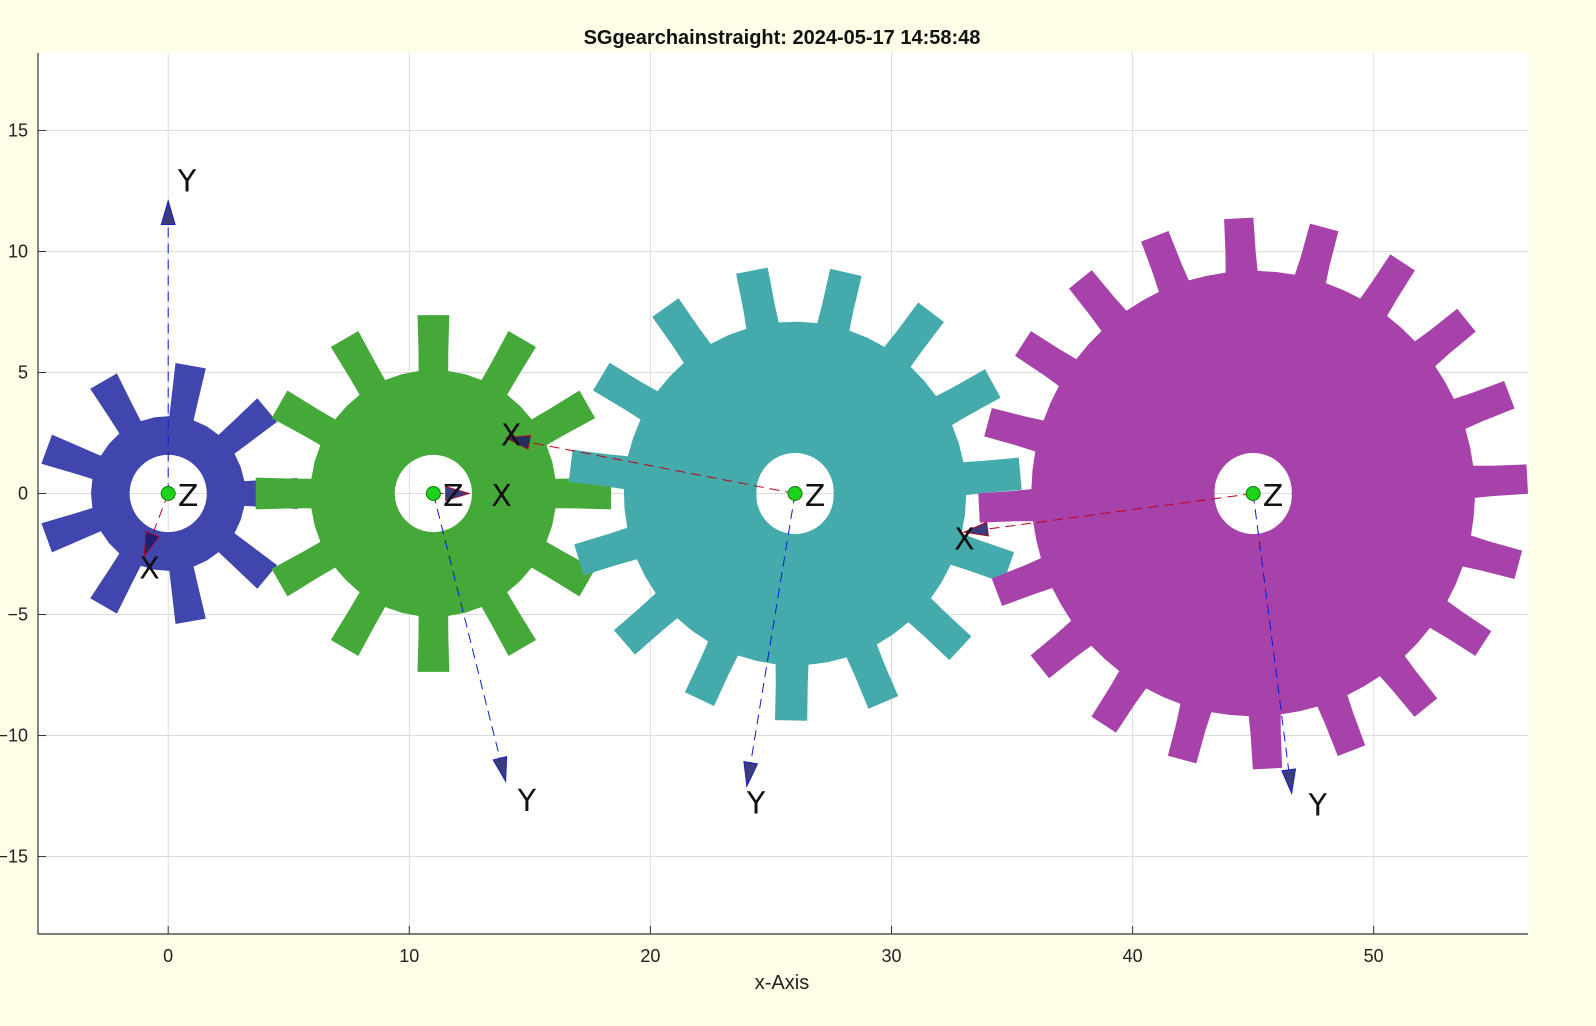  Describe the element at coordinates (1318, 806) in the screenshot. I see `frame-4-y-label: Y` at that location.